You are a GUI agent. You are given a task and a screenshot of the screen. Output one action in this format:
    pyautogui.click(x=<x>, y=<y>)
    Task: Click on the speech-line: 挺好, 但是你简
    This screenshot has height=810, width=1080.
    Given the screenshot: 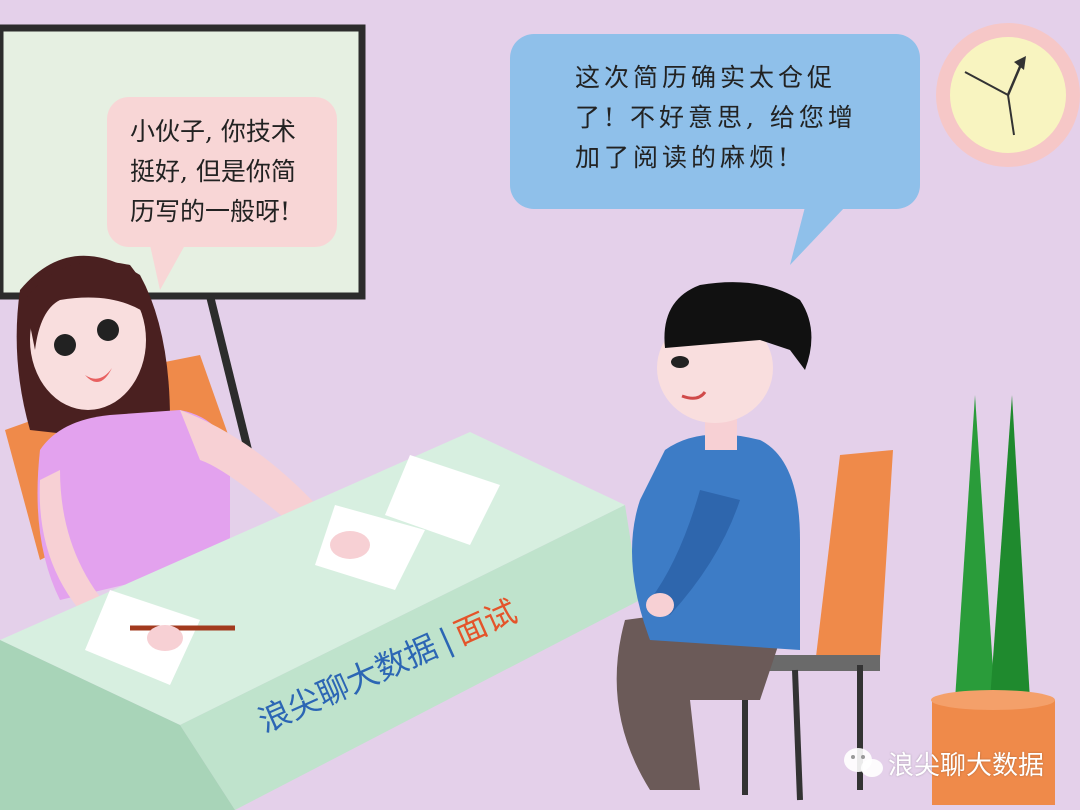 What is the action you would take?
    pyautogui.click(x=213, y=171)
    